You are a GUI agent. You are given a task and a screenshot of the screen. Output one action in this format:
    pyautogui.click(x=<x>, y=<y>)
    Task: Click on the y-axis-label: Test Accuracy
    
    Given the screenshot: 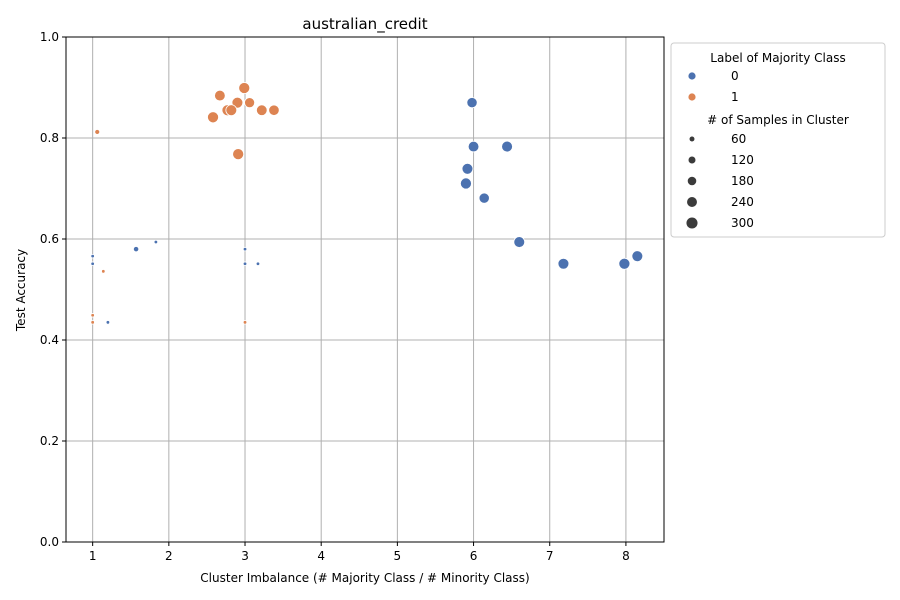 What is the action you would take?
    pyautogui.click(x=21, y=290)
    